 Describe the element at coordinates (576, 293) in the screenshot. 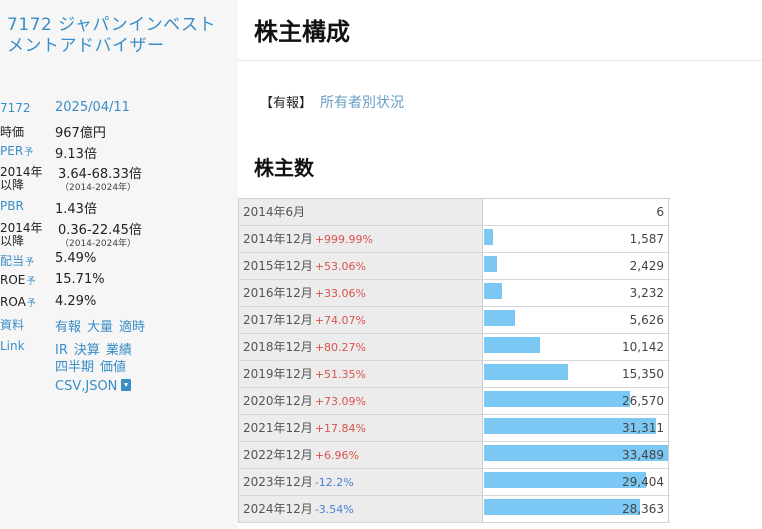

I see `count-cell: 3,232` at that location.